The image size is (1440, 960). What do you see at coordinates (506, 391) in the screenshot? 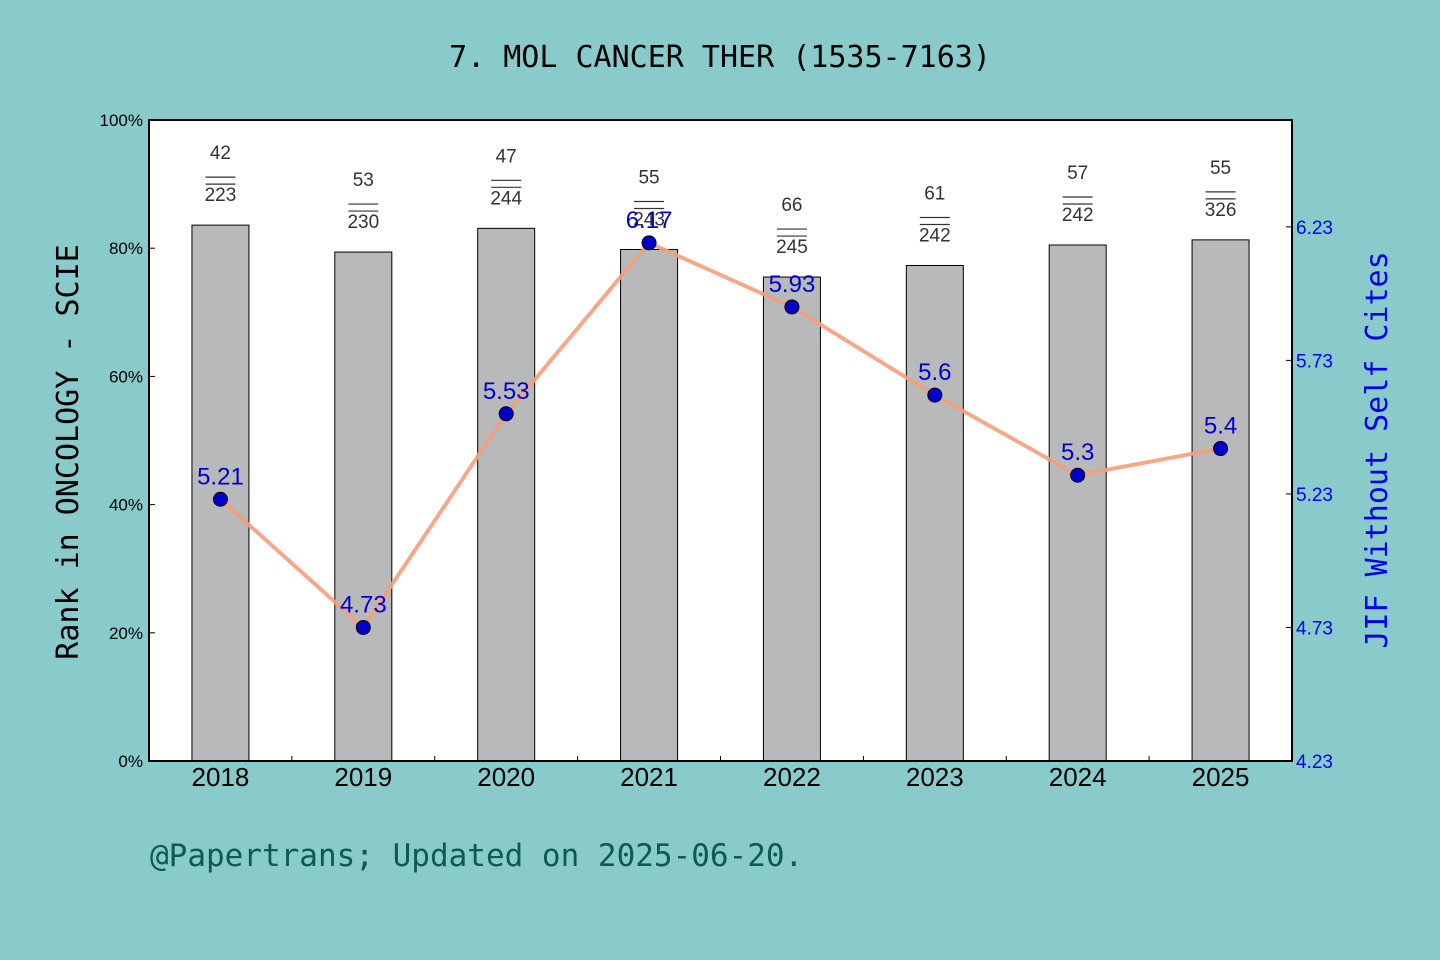
I see `jif-value-label: 5.53` at bounding box center [506, 391].